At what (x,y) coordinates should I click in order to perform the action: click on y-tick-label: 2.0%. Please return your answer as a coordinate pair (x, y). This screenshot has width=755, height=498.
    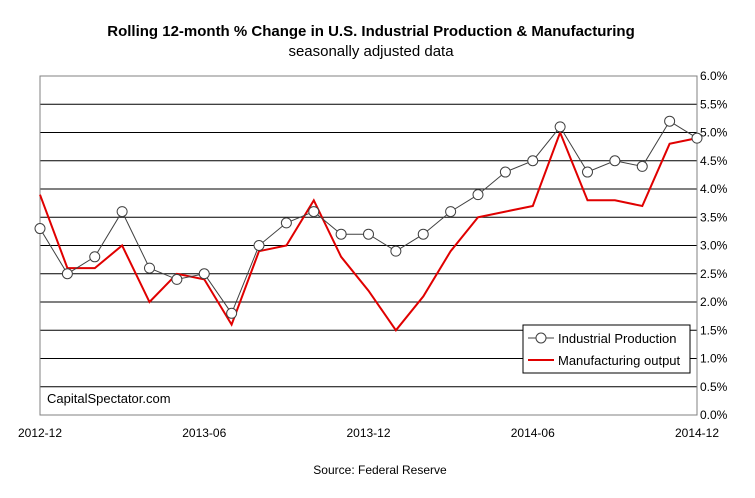
    Looking at the image, I should click on (714, 302).